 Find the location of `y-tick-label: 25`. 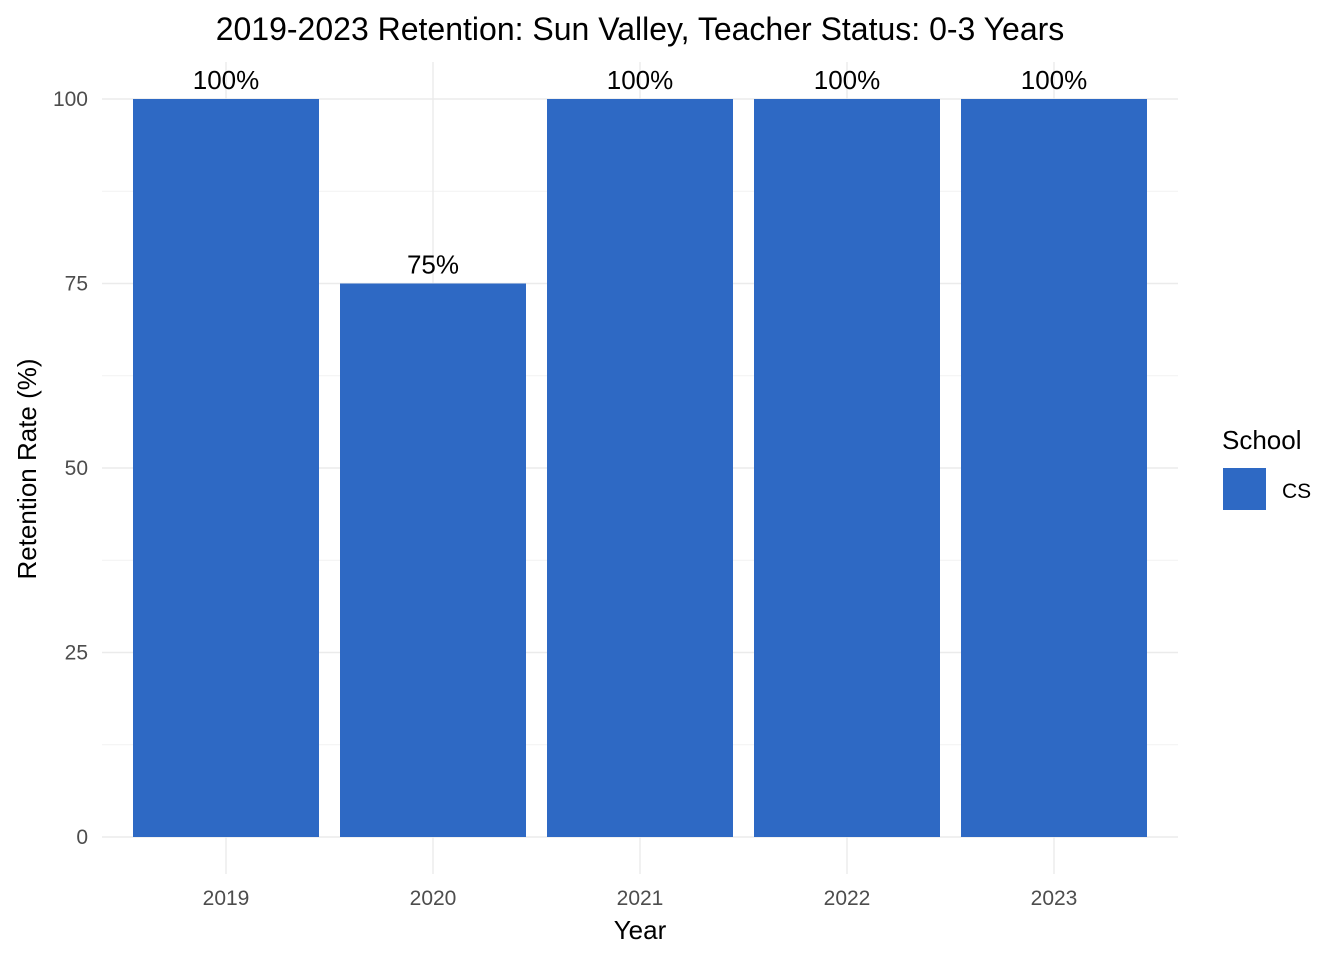

y-tick-label: 25 is located at coordinates (76, 653).